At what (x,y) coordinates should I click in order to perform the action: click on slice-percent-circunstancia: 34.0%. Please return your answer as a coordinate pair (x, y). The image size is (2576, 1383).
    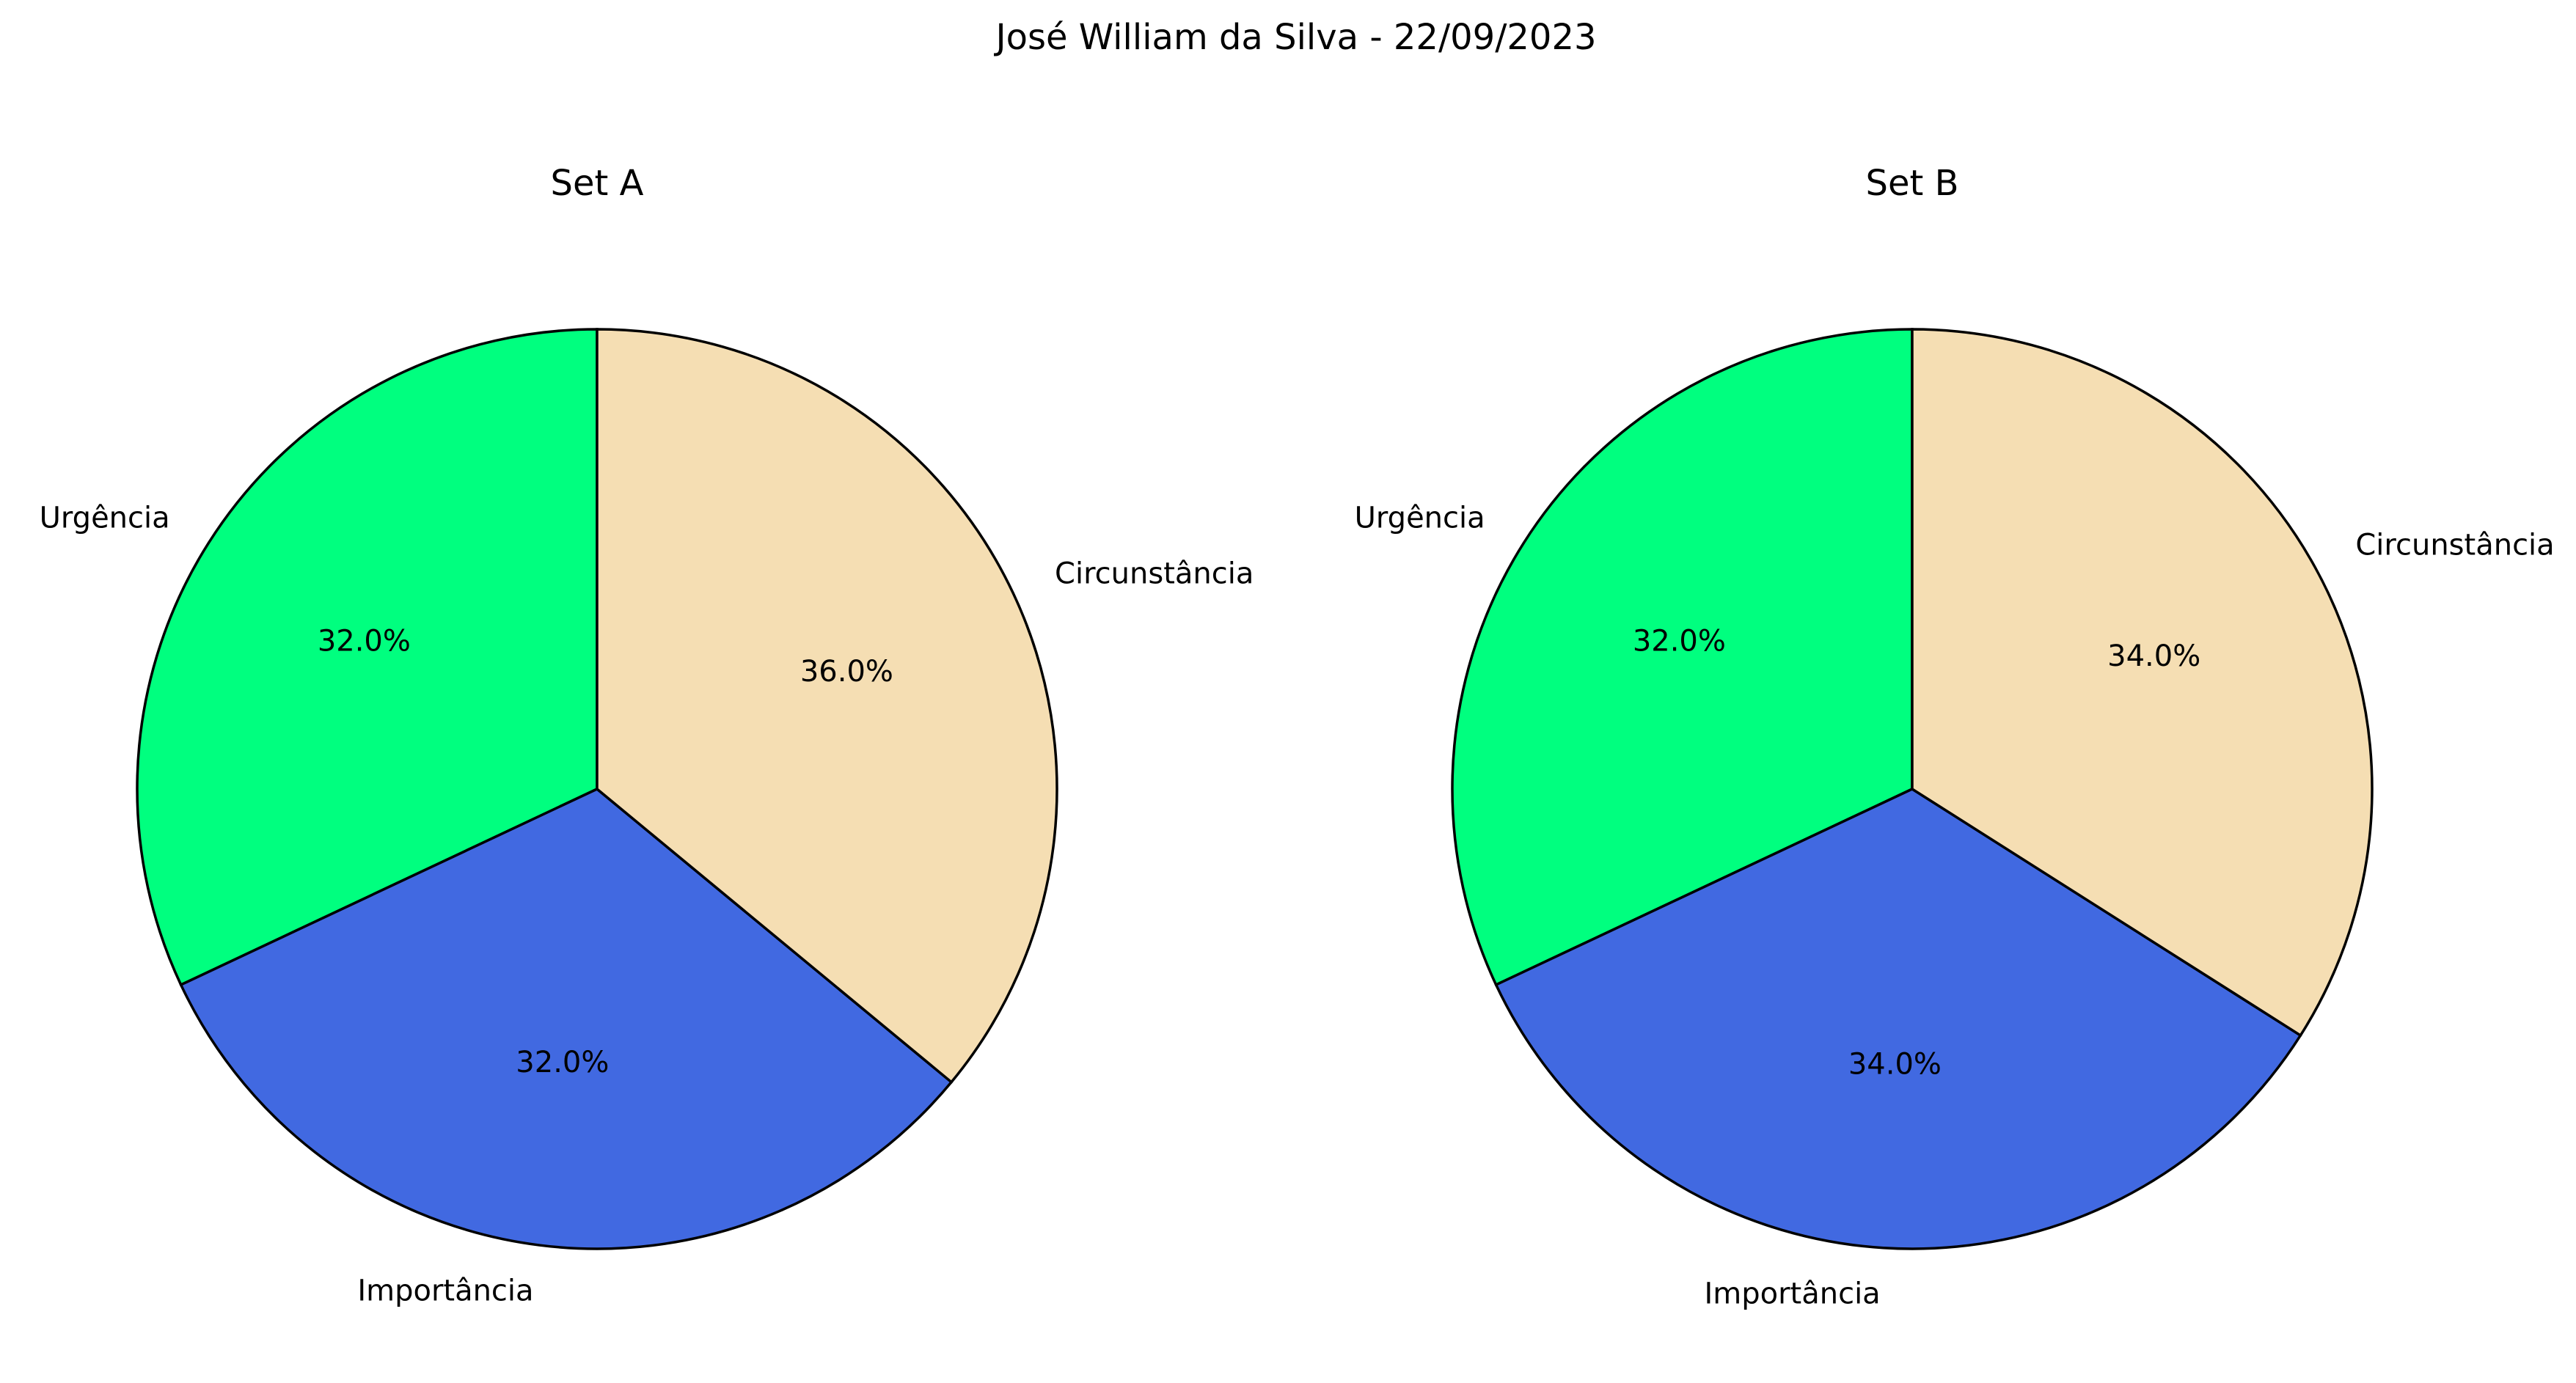
    Looking at the image, I should click on (2153, 656).